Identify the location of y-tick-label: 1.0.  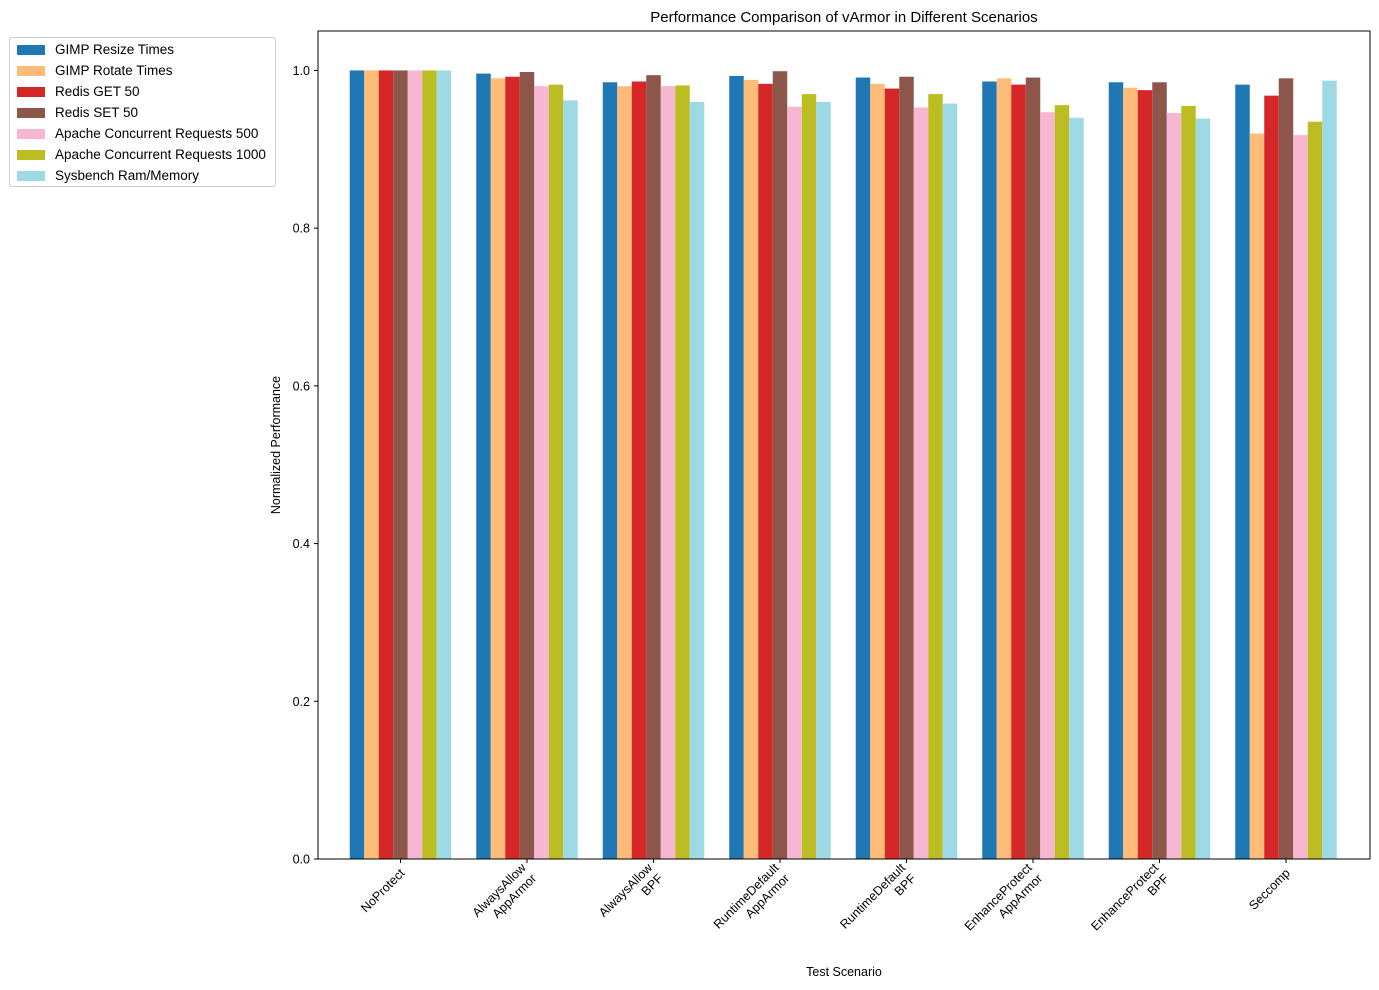
(301, 71).